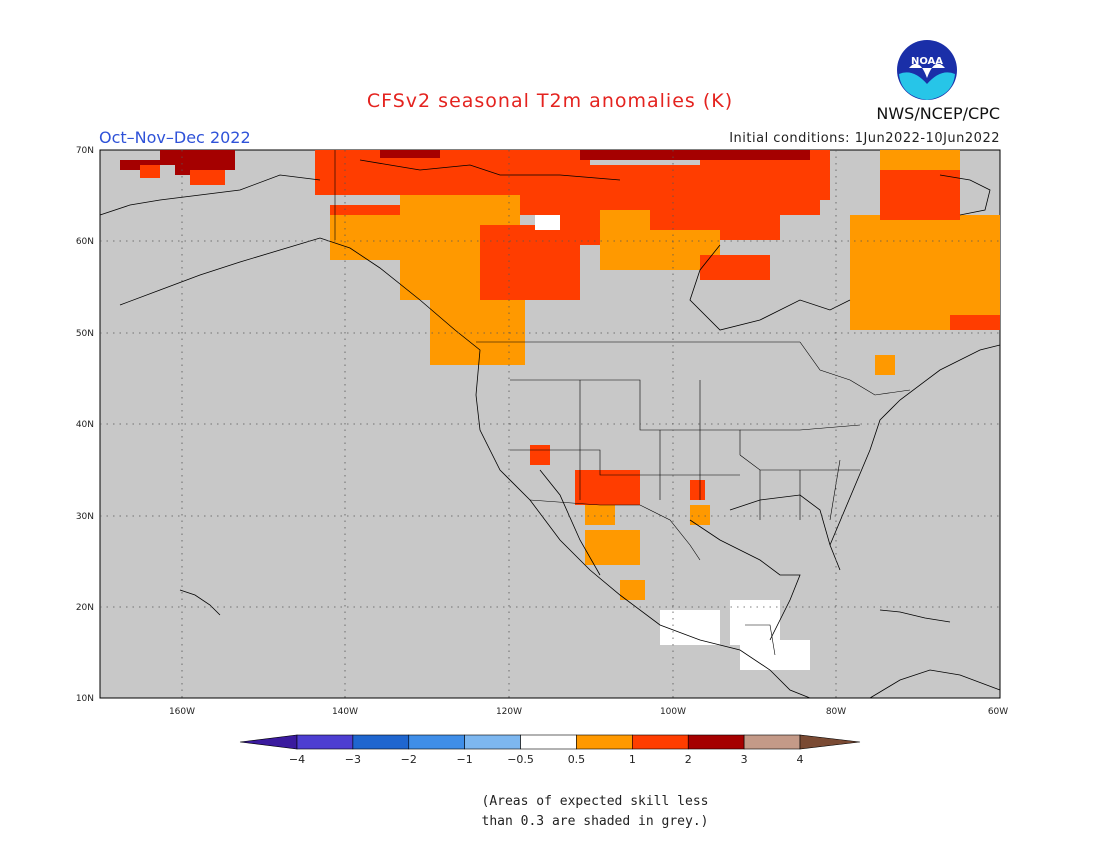 This screenshot has height=850, width=1100. Describe the element at coordinates (998, 712) in the screenshot. I see `lon-label: 60W` at that location.